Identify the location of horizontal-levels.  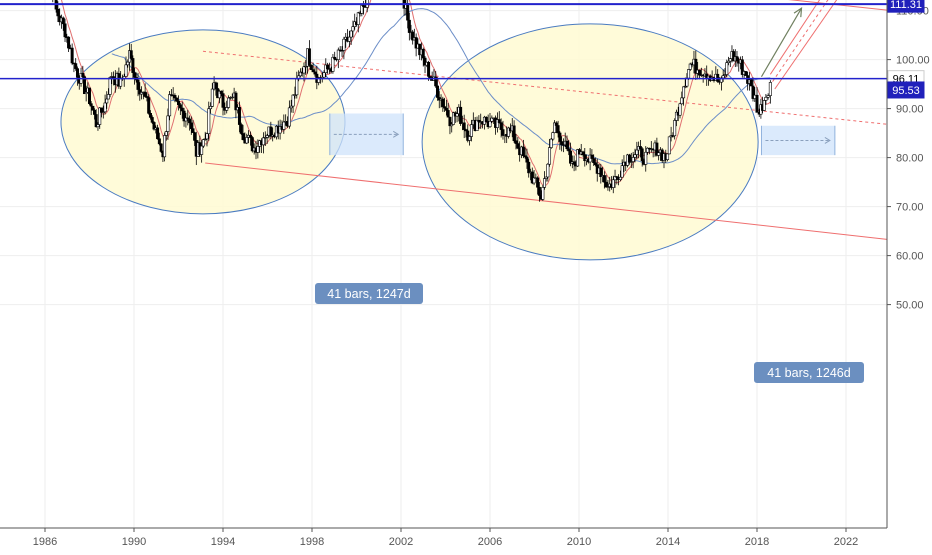
(443, 41).